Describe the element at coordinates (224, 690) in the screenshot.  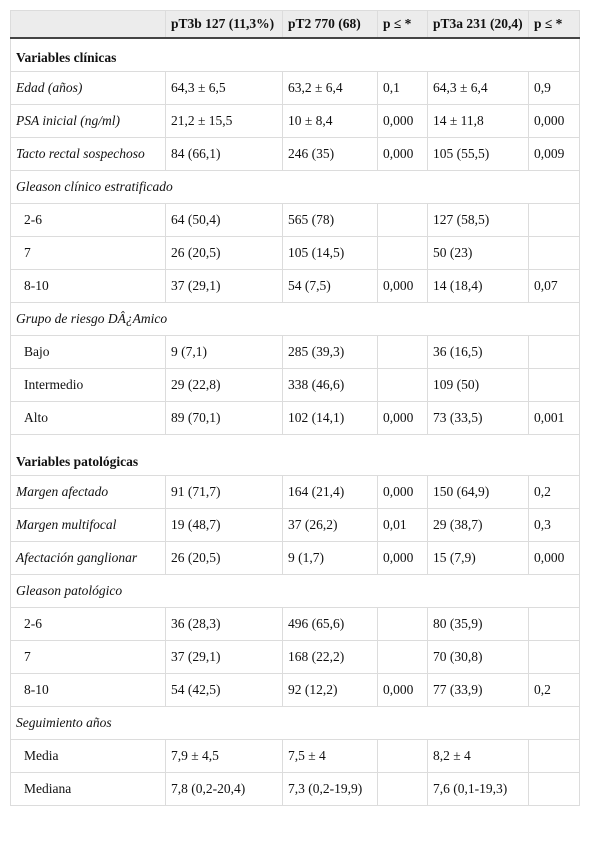
I see `cell: 54 (42,5)` at that location.